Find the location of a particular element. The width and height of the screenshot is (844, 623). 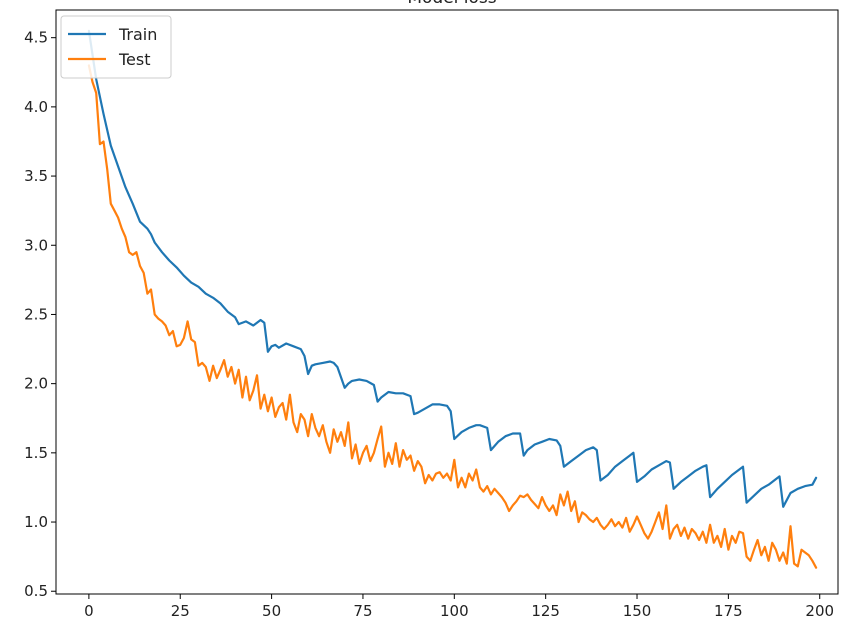

y-tick-label: 4.0 is located at coordinates (36, 107).